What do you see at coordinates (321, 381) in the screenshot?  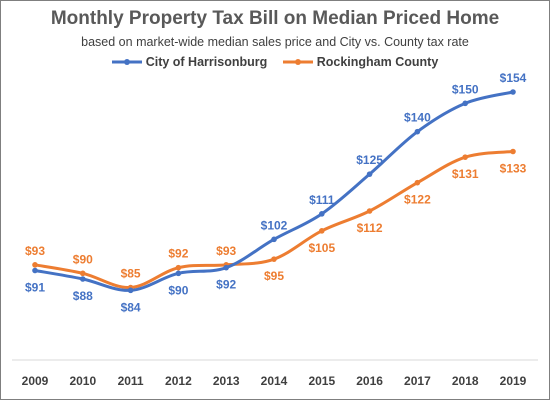 I see `x-tick-label: 2015` at bounding box center [321, 381].